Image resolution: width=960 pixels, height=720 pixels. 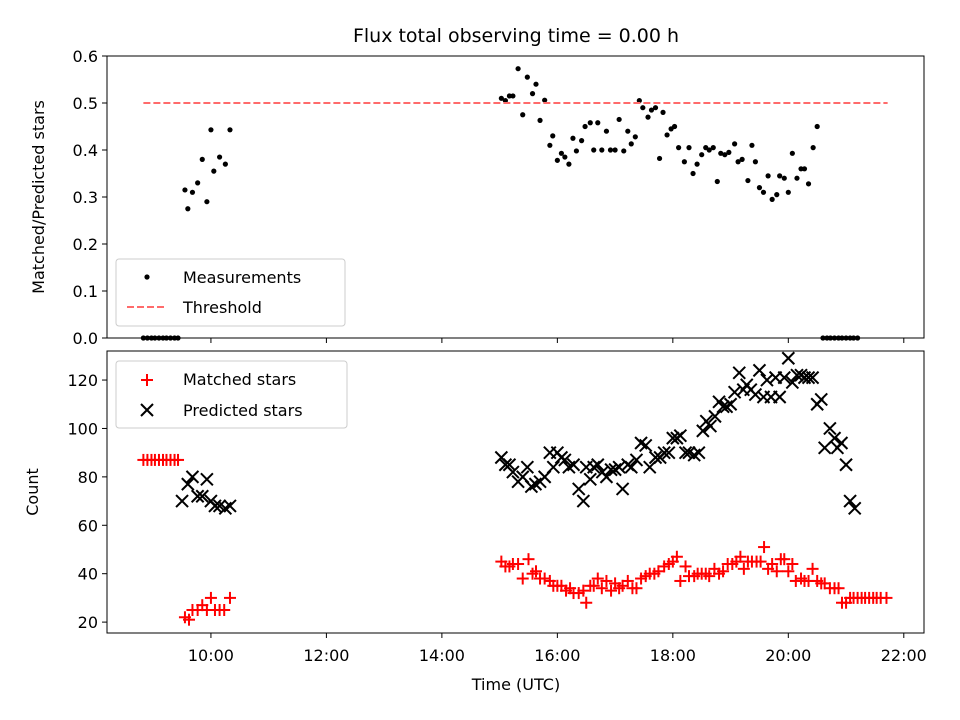 What do you see at coordinates (88, 525) in the screenshot?
I see `bottom-y-tick-label: 60` at bounding box center [88, 525].